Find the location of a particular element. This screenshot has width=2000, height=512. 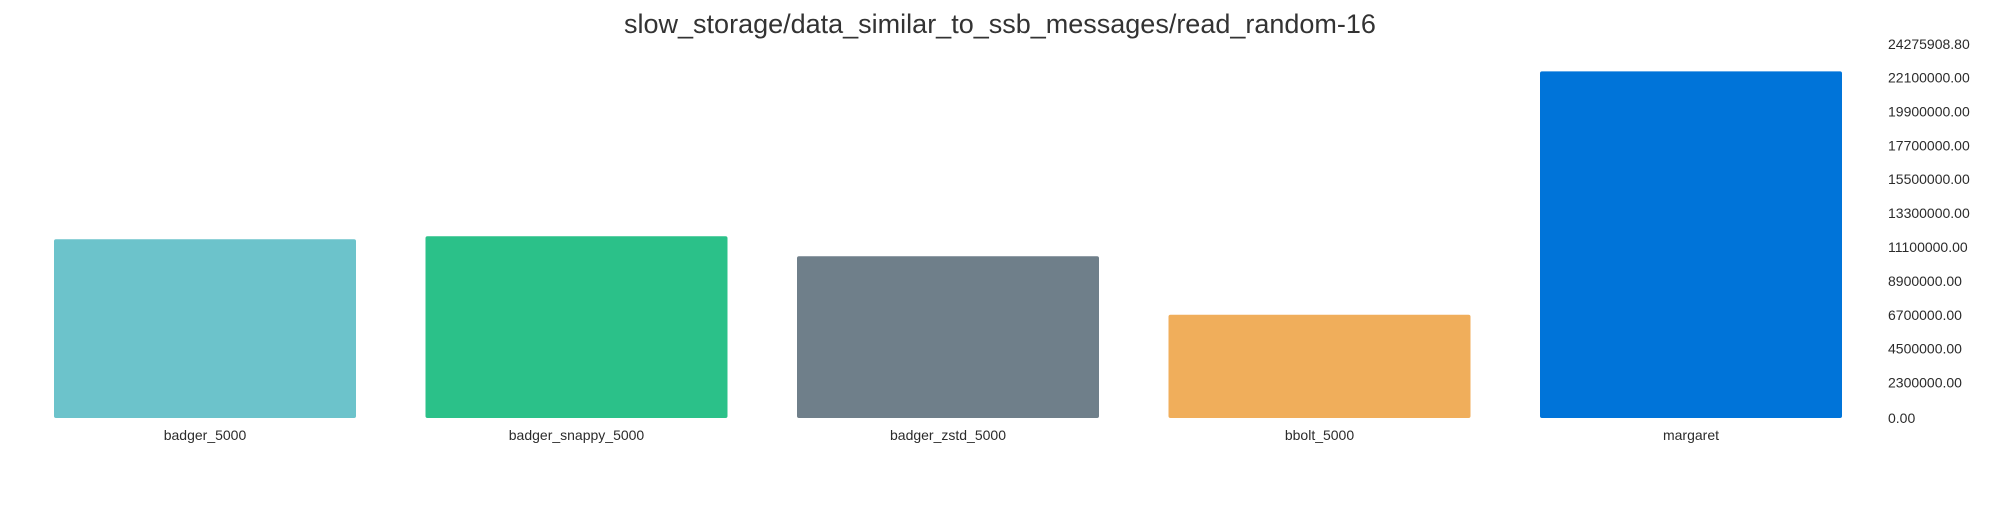

y-tick-label: 11100000.00 is located at coordinates (1928, 247).